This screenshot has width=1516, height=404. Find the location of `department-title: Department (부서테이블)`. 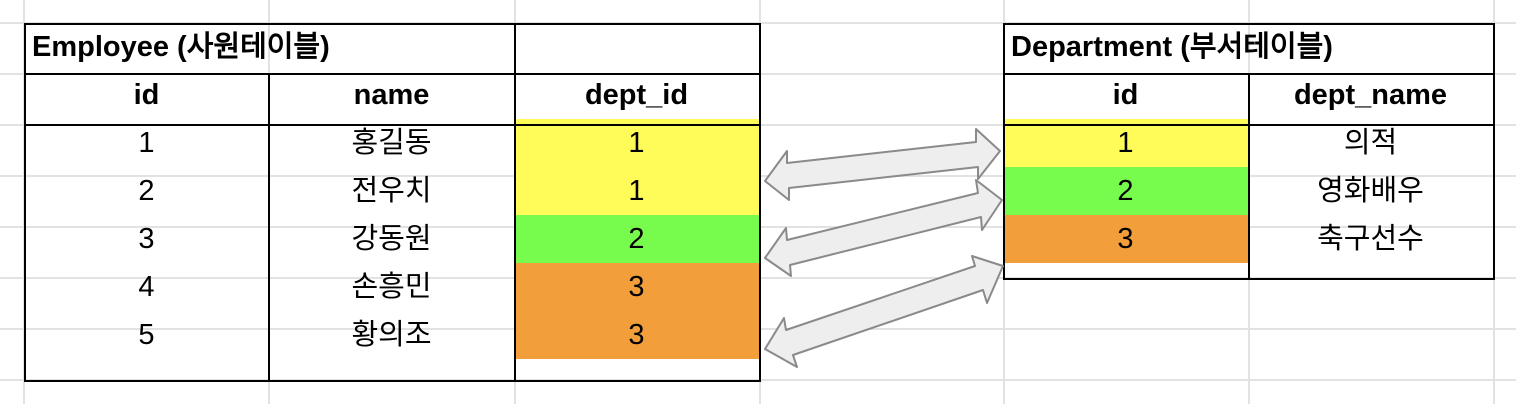

department-title: Department (부서테이블) is located at coordinates (1172, 46).